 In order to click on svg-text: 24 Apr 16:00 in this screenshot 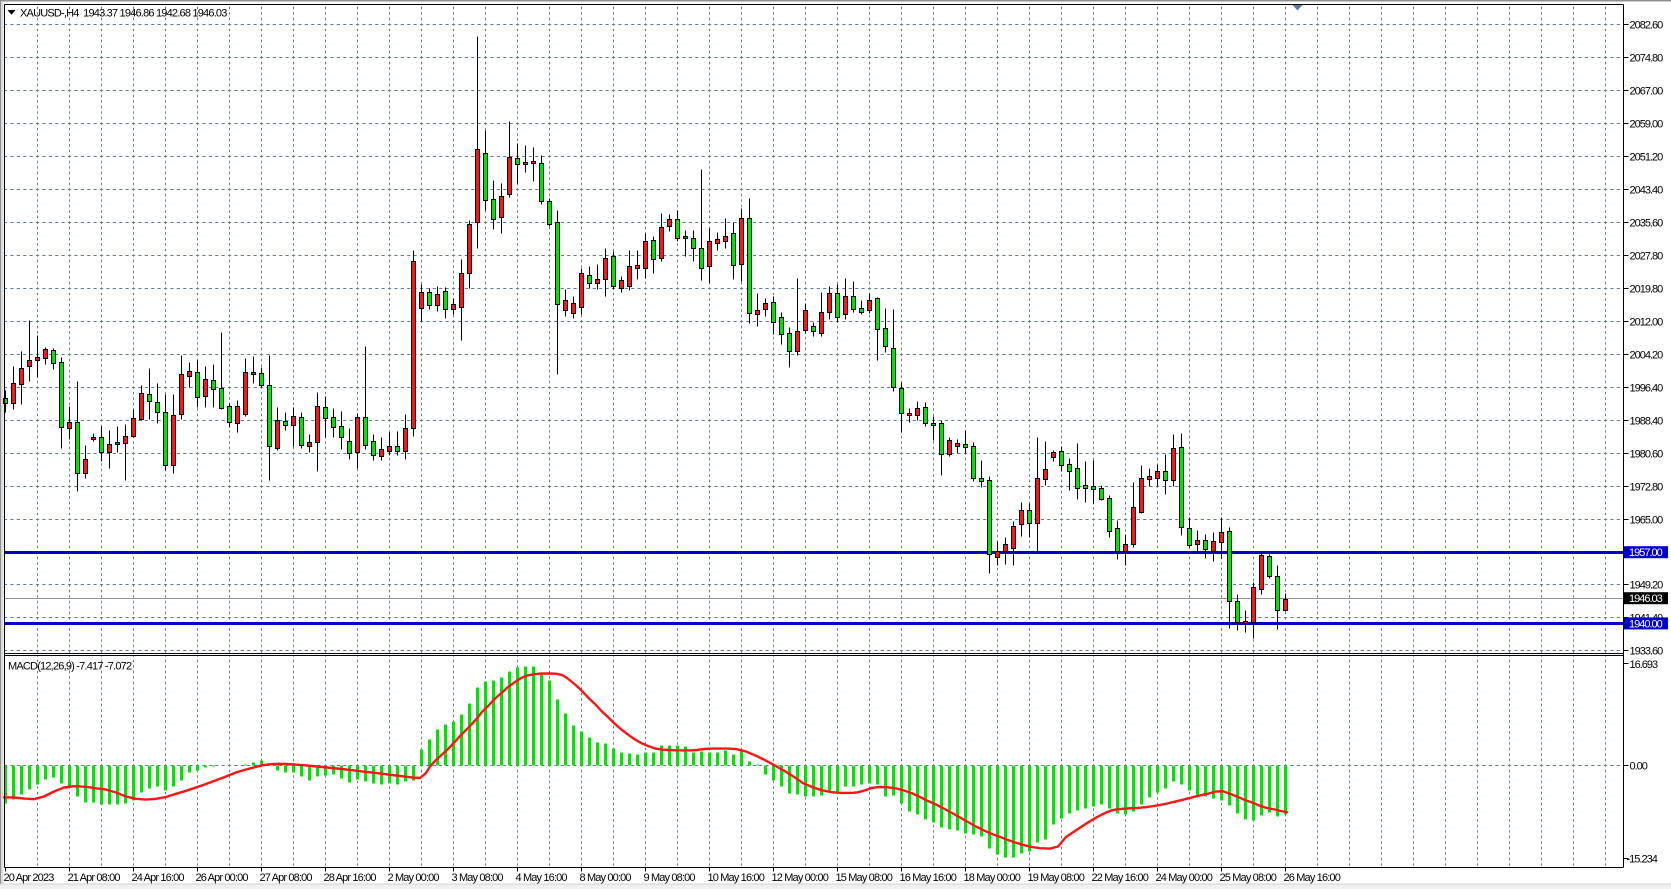, I will do `click(158, 878)`.